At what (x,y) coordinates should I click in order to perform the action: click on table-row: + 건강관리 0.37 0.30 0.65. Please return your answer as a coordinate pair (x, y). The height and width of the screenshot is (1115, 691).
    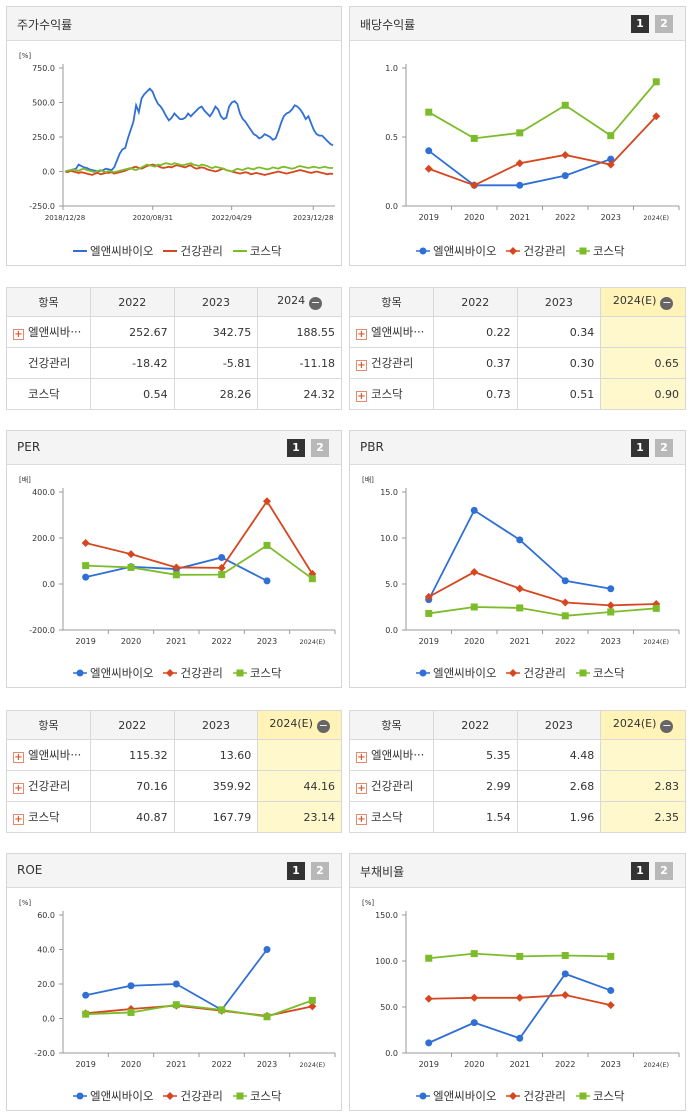
    Looking at the image, I should click on (517, 363).